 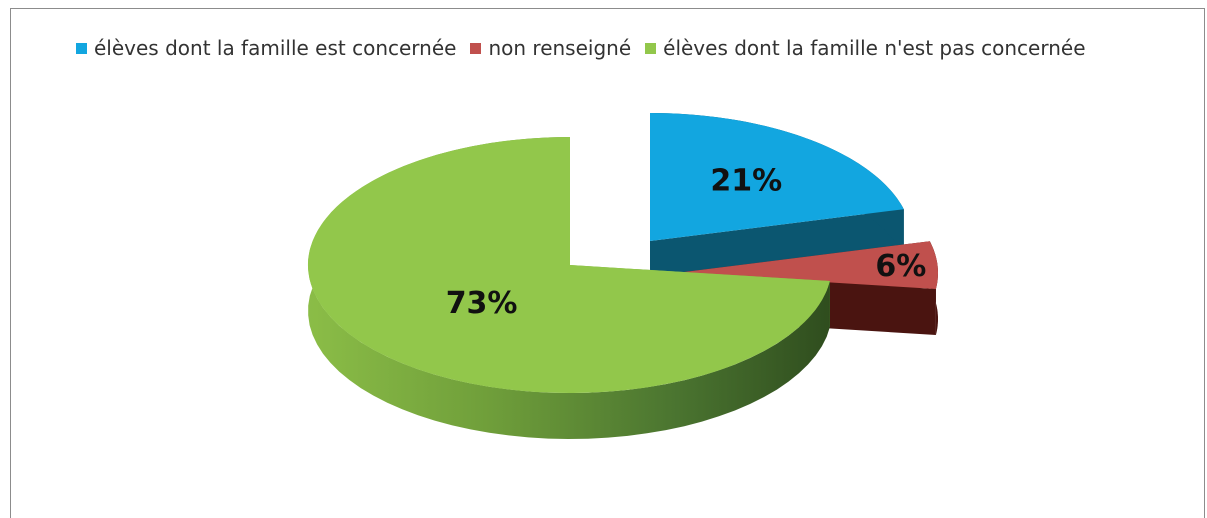 I want to click on data-label-concerned: 21%, so click(x=746, y=180).